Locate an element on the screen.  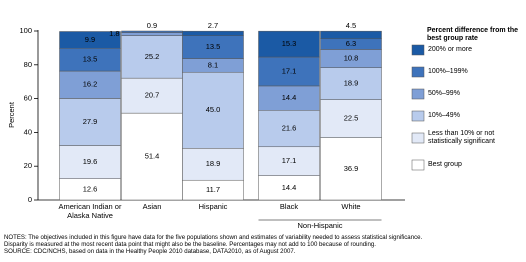
y-tick-label: 100 is located at coordinates (25, 30).